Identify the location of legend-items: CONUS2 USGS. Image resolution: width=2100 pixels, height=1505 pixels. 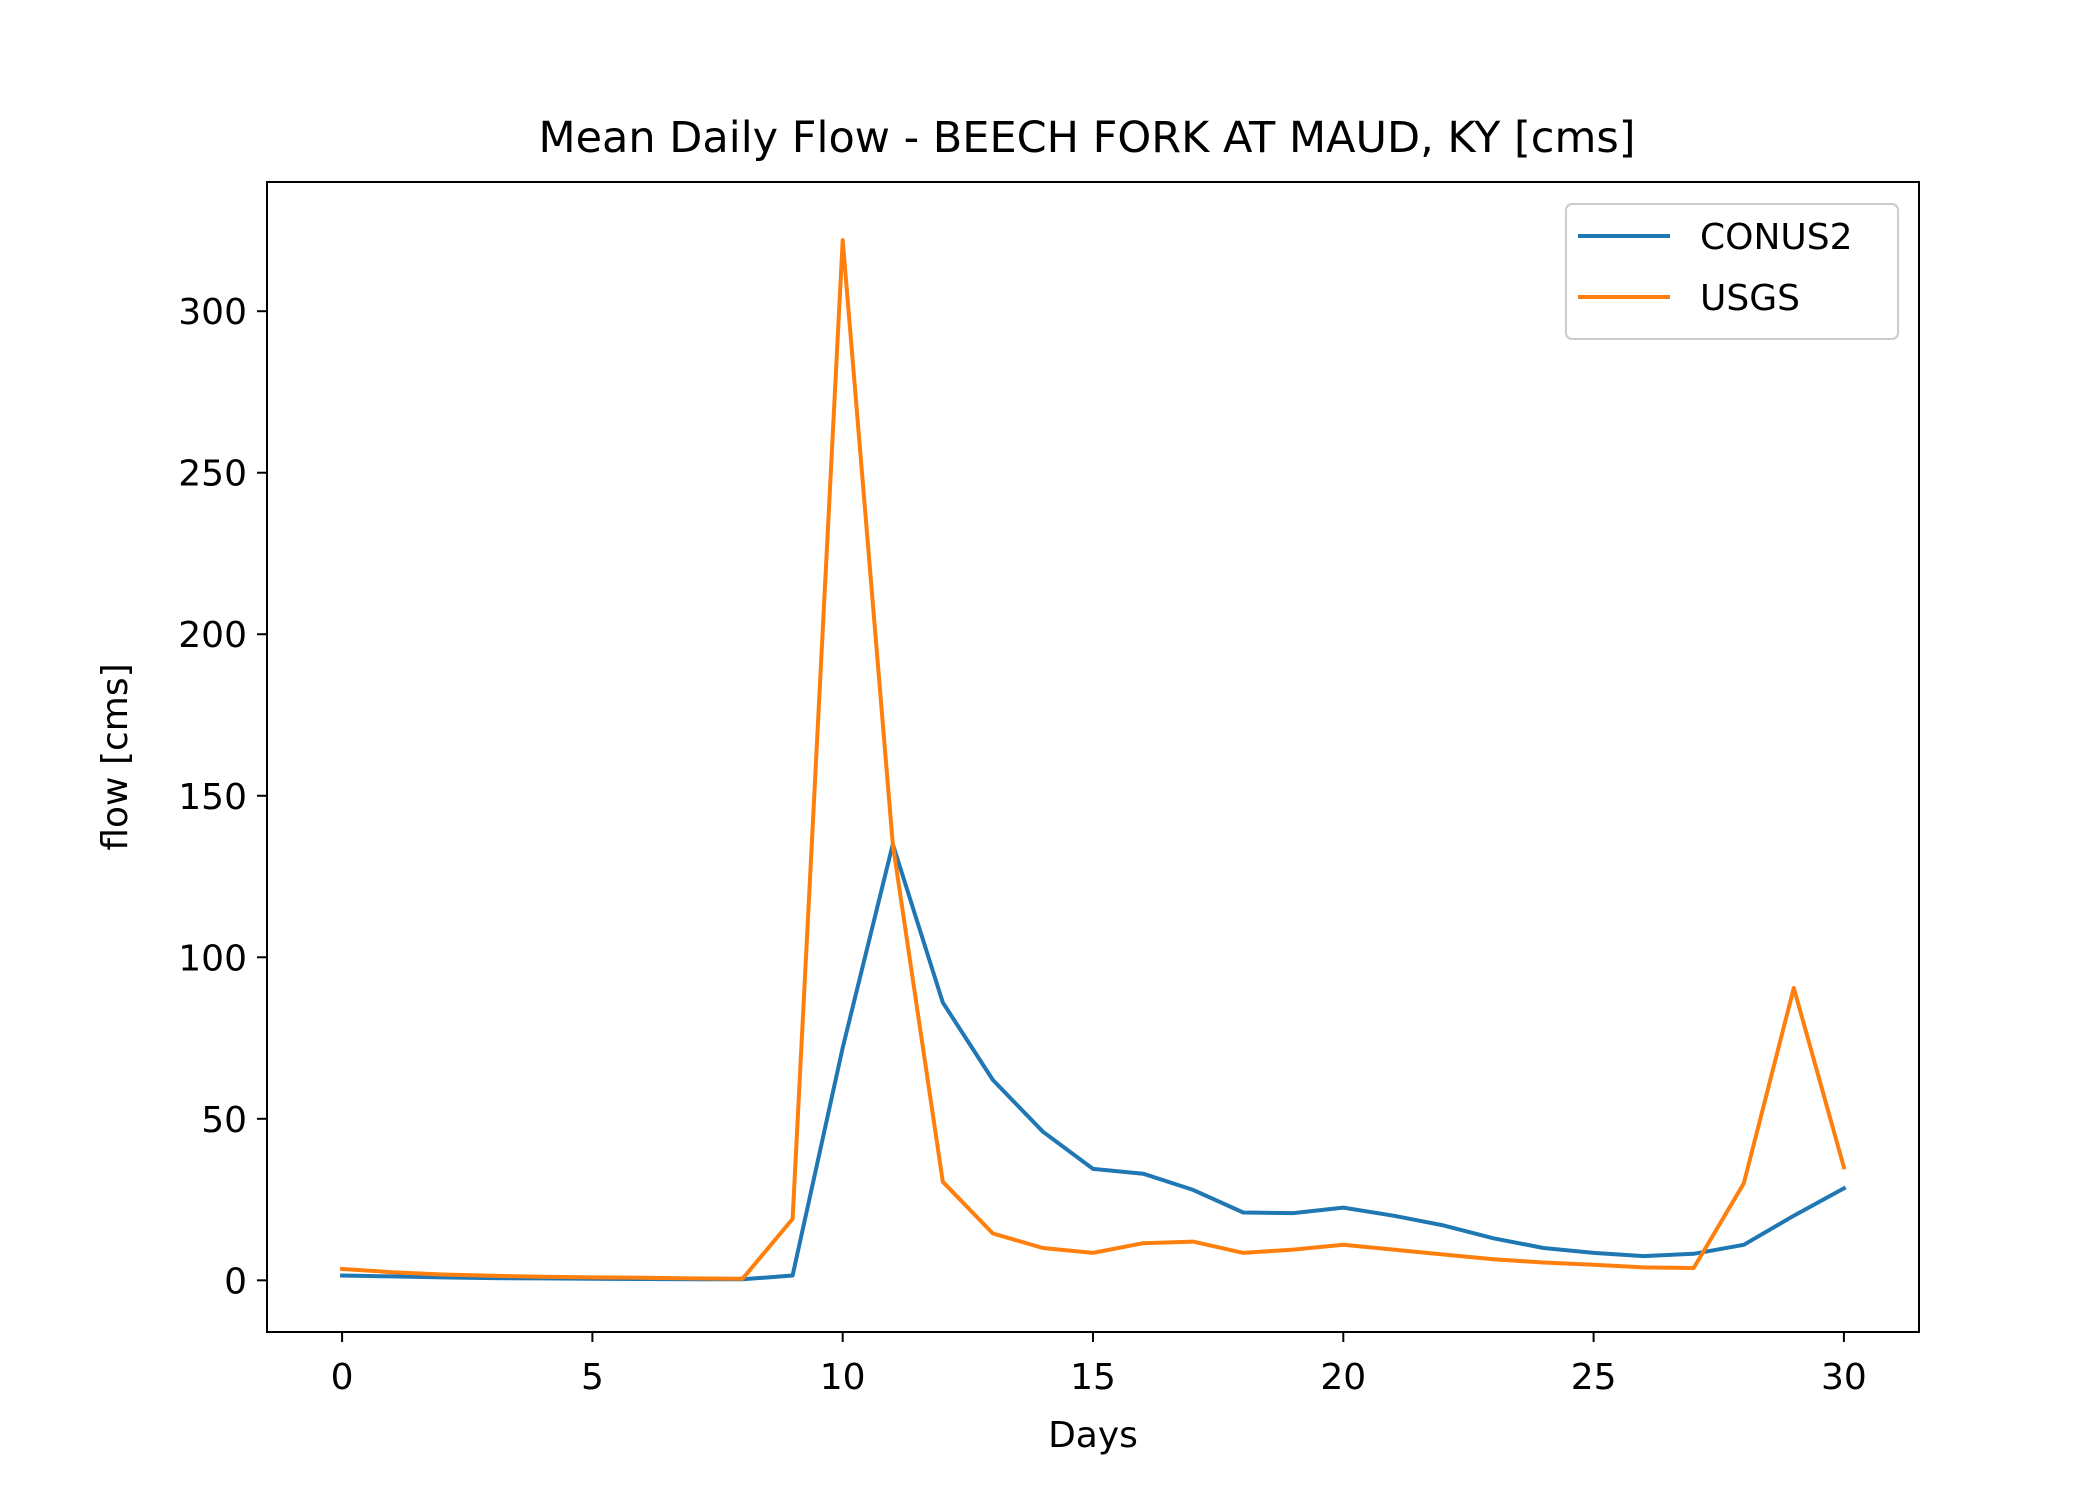
(1715, 268).